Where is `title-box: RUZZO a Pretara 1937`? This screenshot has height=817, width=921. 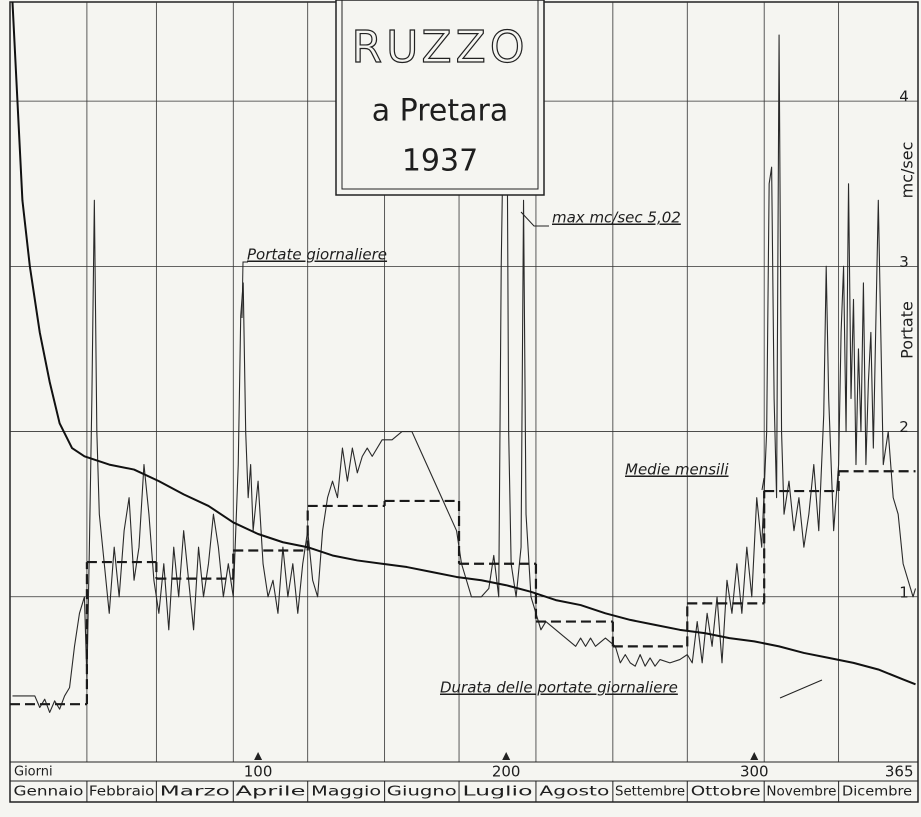 title-box: RUZZO a Pretara 1937 is located at coordinates (440, 98).